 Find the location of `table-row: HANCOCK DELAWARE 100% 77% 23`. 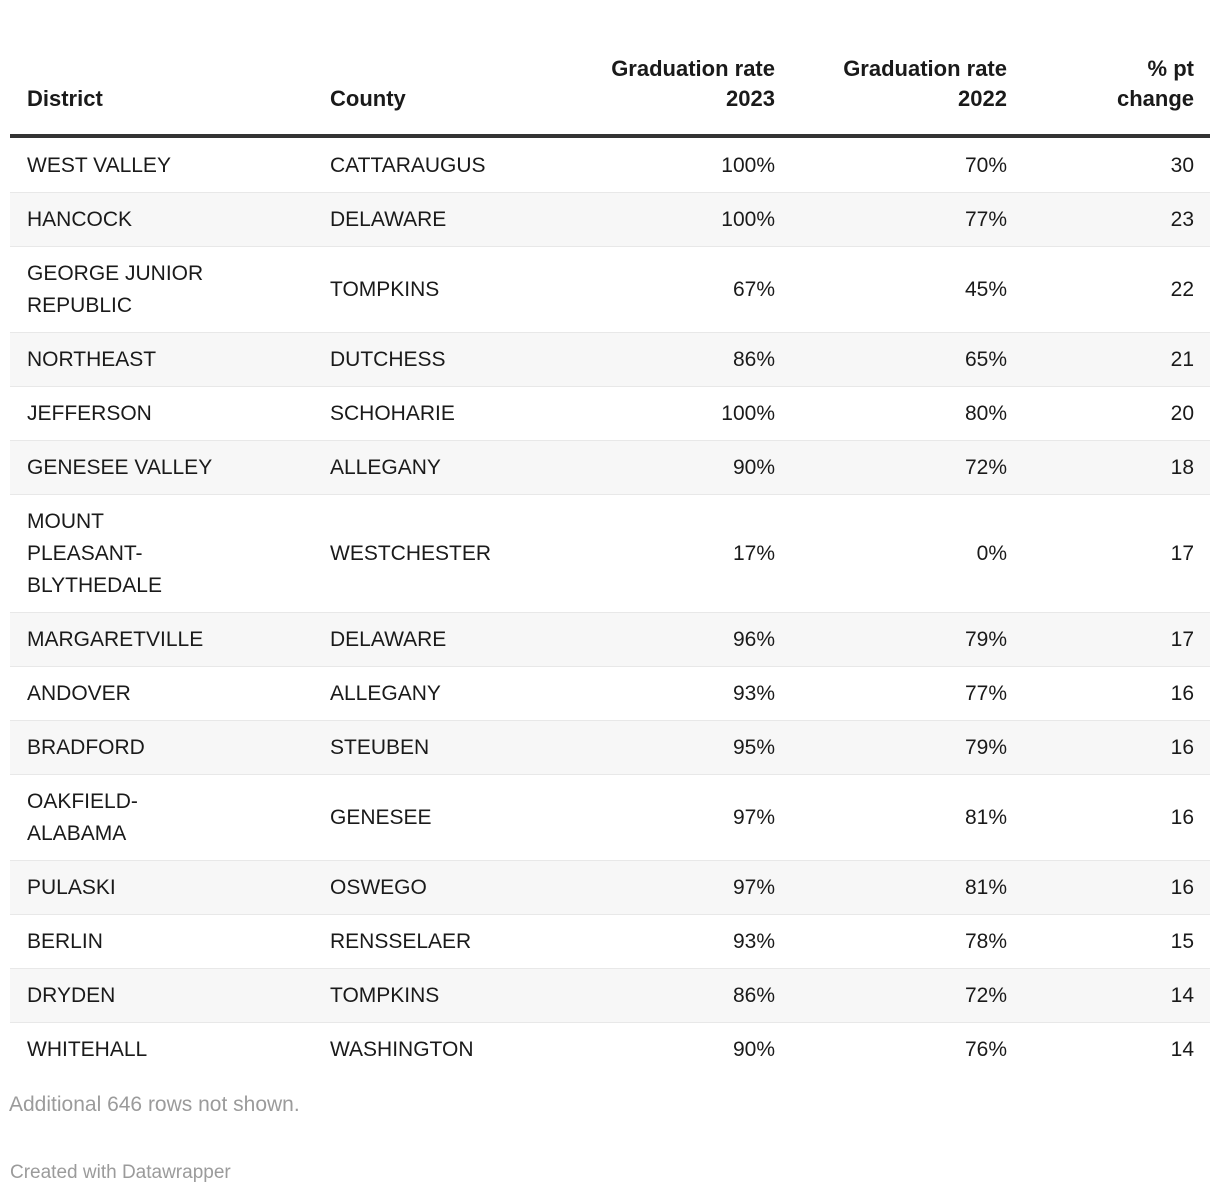

table-row: HANCOCK DELAWARE 100% 77% 23 is located at coordinates (610, 219).